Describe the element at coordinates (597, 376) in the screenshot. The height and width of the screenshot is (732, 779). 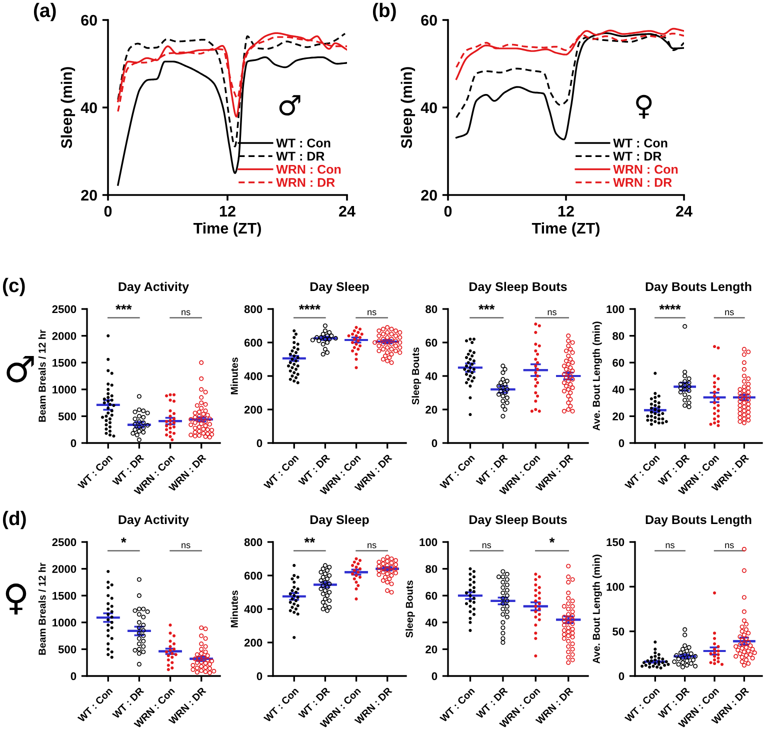
I see `y-axis-title: Ave. Bout Length (min)` at that location.